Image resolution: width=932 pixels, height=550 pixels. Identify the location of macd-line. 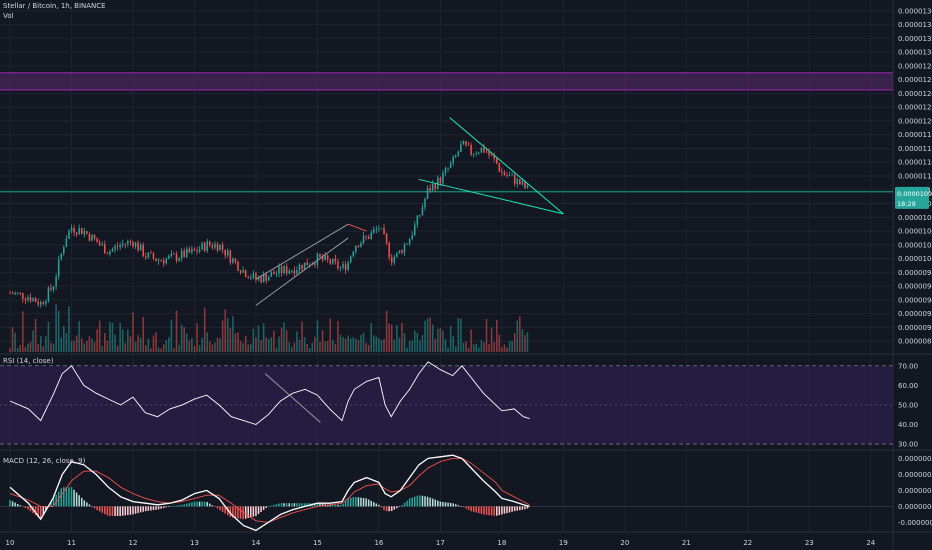
(269, 493).